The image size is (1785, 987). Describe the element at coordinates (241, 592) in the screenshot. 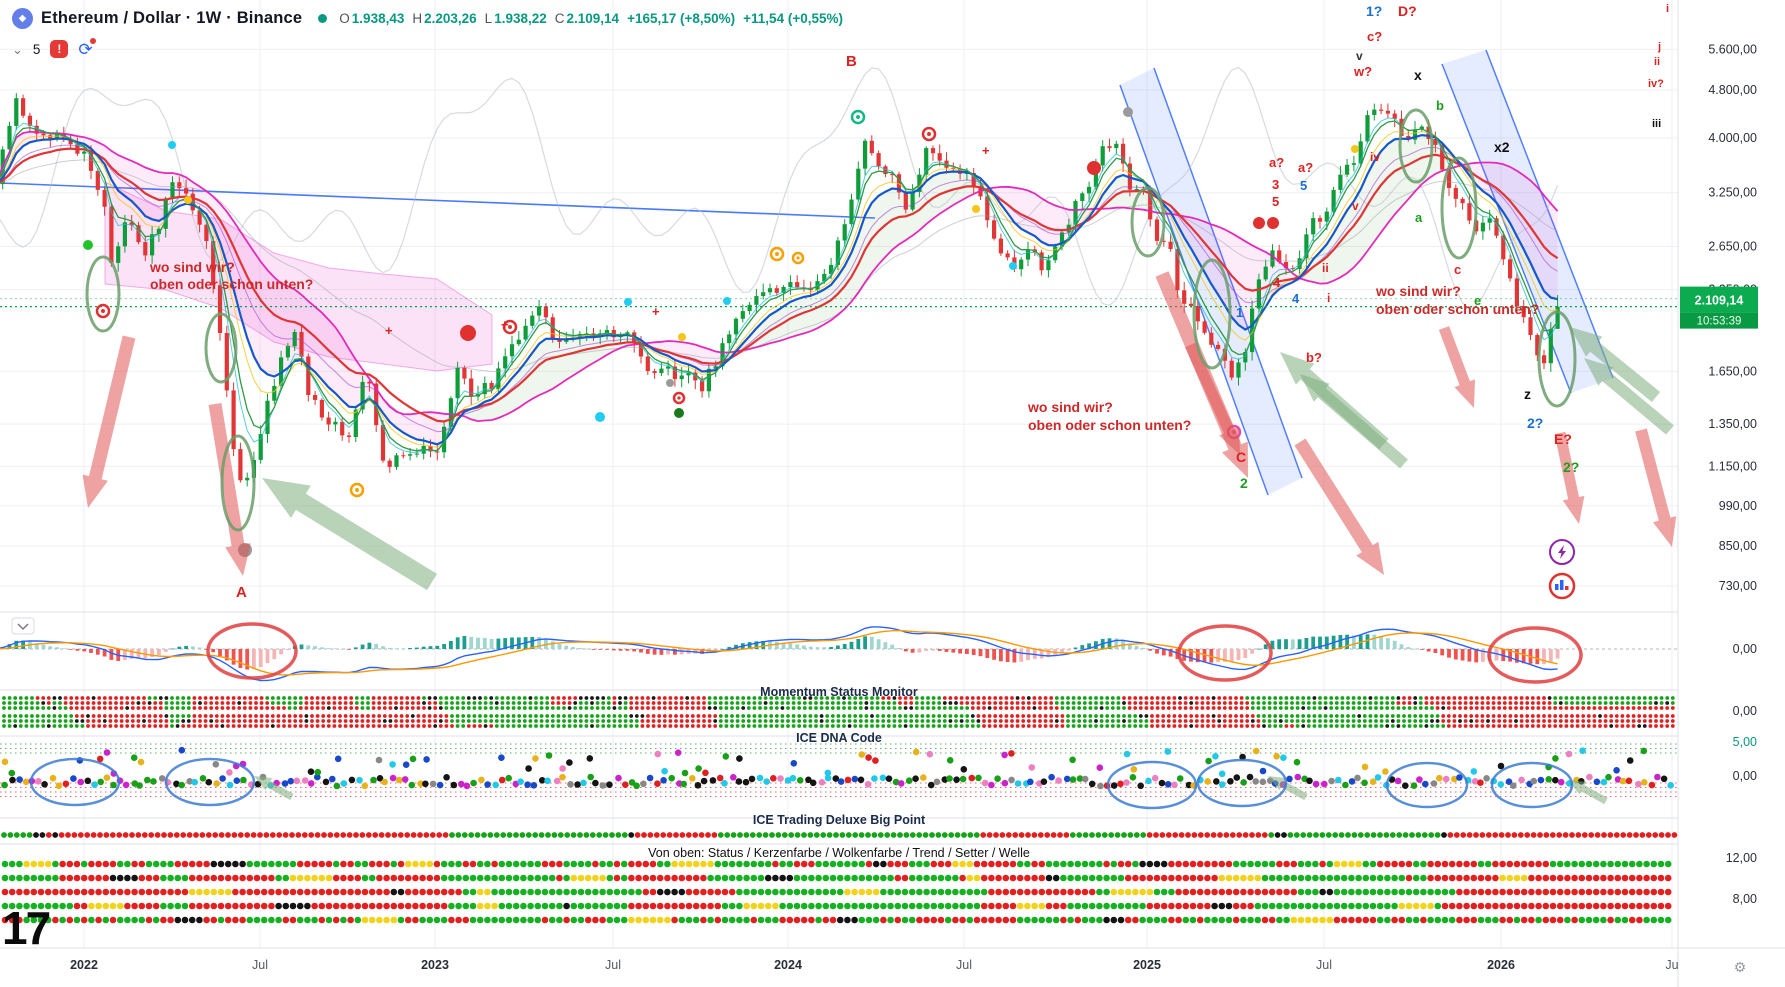

I see `wave-label: A` at that location.